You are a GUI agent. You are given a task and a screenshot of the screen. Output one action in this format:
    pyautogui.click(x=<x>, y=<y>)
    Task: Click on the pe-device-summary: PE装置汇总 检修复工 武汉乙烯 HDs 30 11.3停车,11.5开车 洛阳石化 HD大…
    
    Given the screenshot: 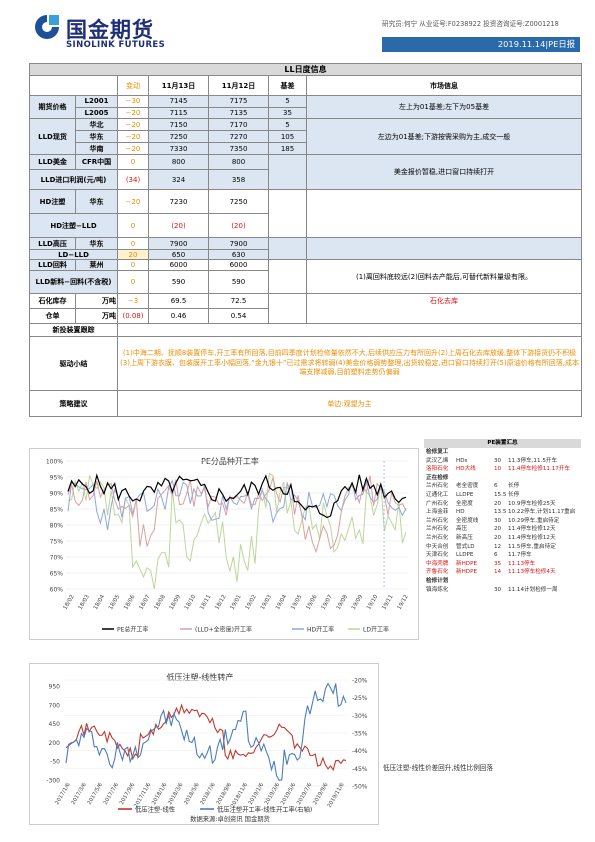 What is the action you would take?
    pyautogui.click(x=502, y=539)
    